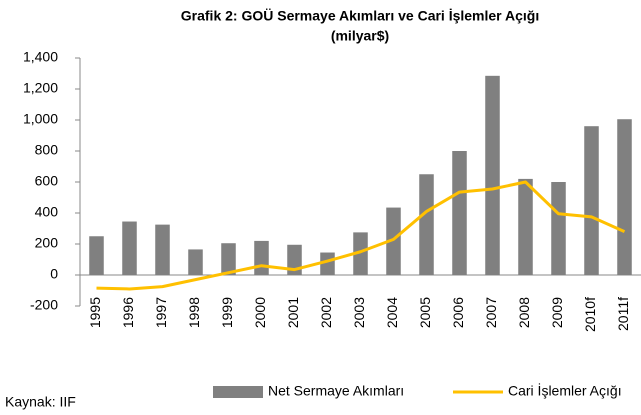  I want to click on x-tick-label: 1998, so click(194, 312).